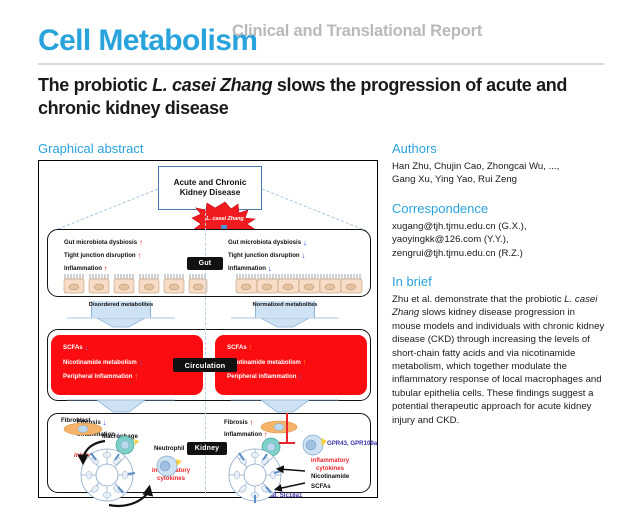  I want to click on journal-title: Cell Metabolism, so click(148, 40).